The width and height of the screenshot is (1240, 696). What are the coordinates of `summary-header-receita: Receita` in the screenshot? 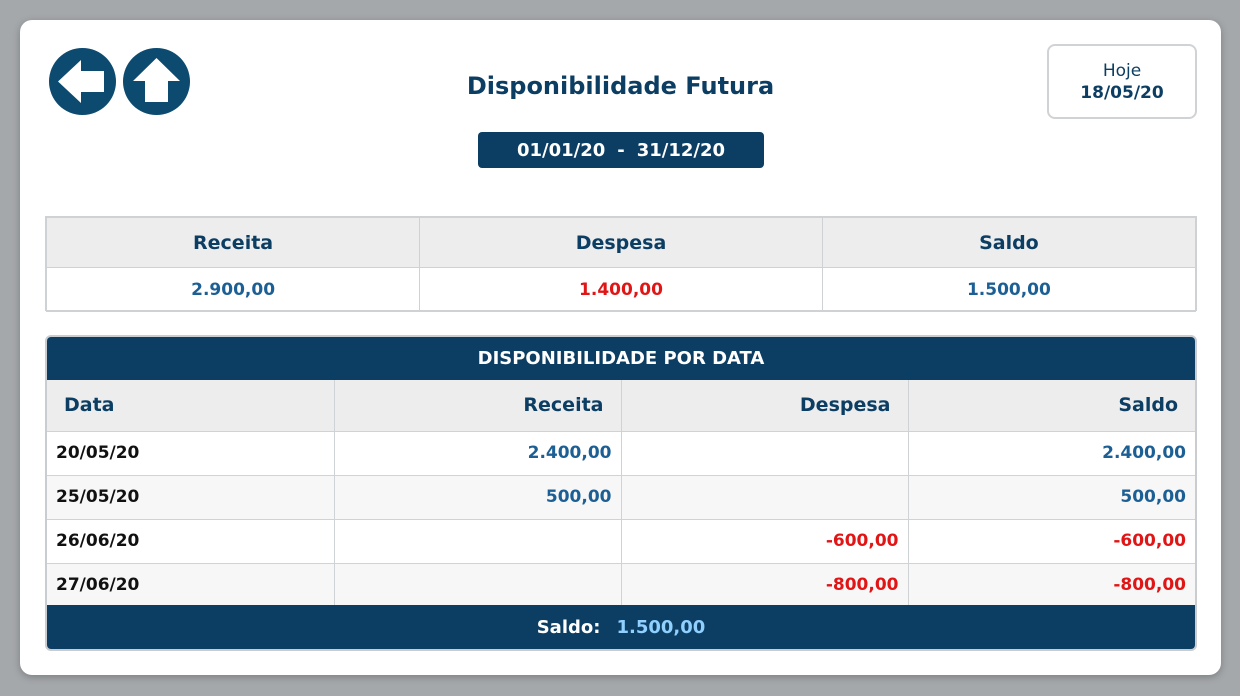 It's located at (233, 242).